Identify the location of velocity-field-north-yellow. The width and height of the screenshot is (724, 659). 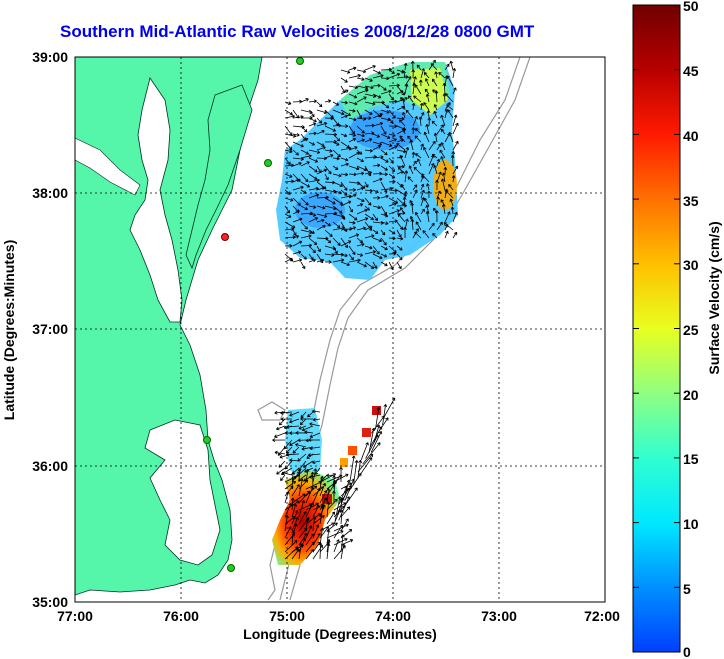
(429, 91).